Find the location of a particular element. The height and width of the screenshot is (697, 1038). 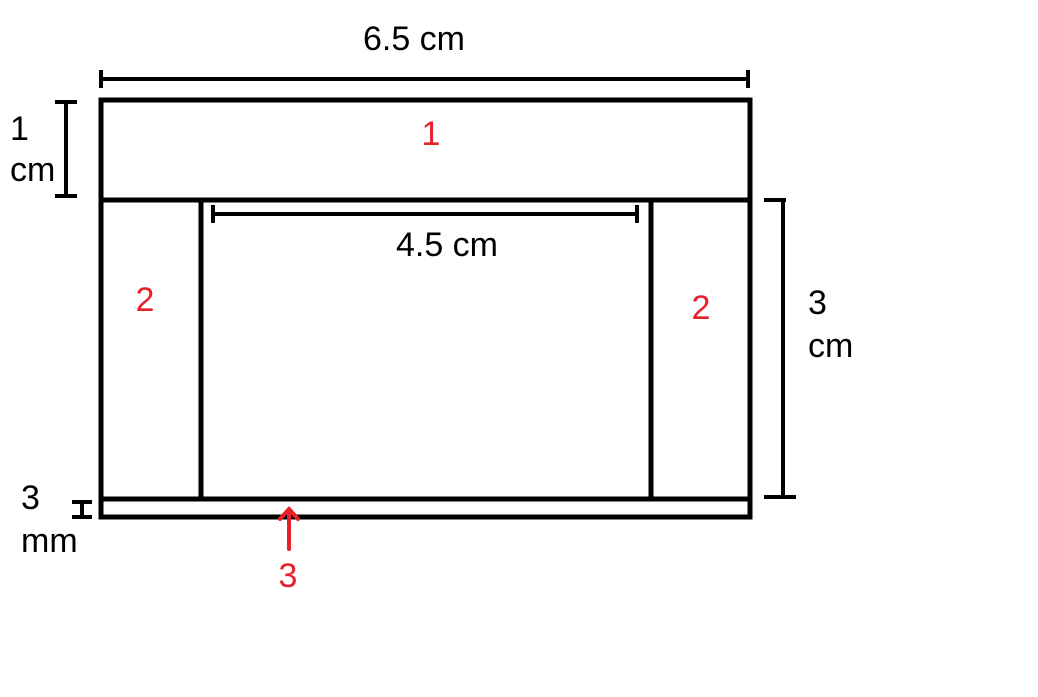

part-label-left: 2 is located at coordinates (145, 300).